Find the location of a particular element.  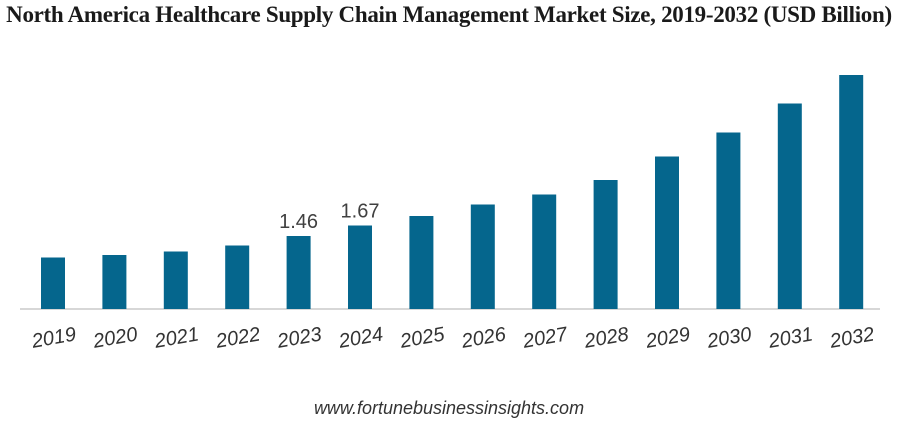

x-tick-label: 2029 is located at coordinates (667, 338).